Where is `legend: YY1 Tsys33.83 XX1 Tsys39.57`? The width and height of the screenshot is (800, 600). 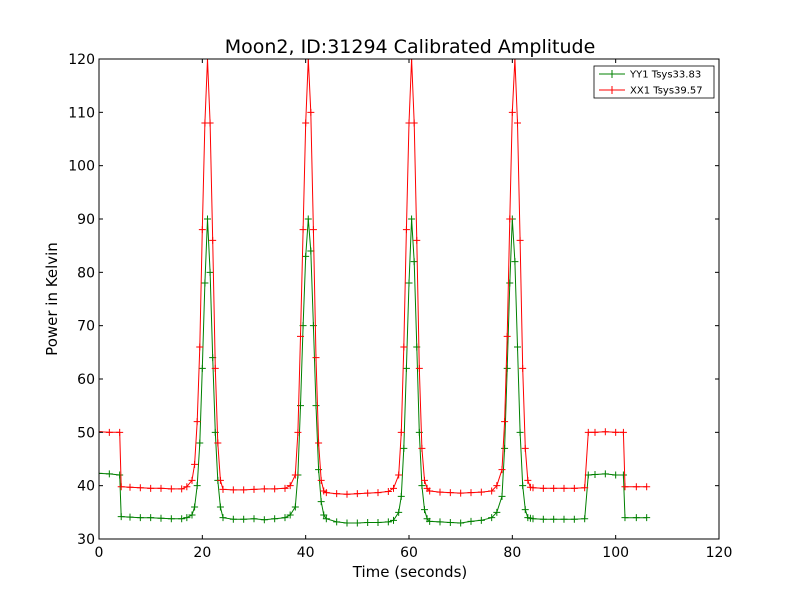 legend: YY1 Tsys33.83 XX1 Tsys39.57 is located at coordinates (654, 82).